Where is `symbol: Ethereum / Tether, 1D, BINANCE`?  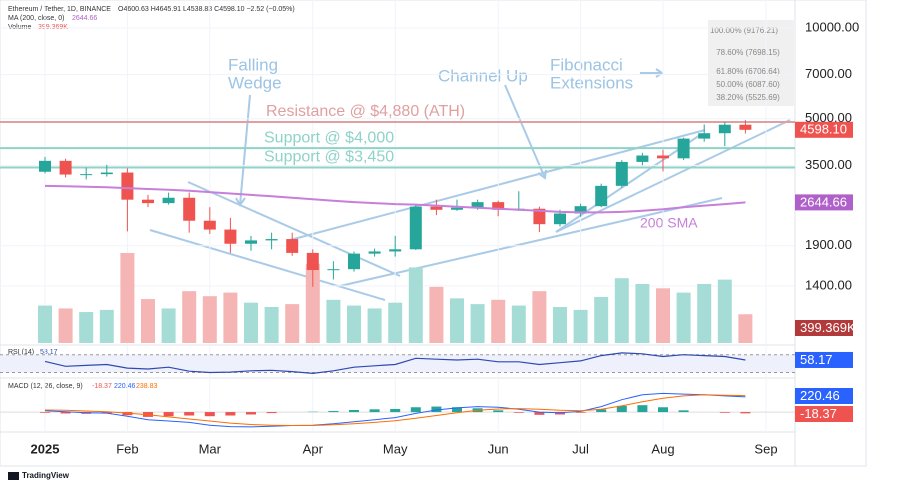
symbol: Ethereum / Tether, 1D, BINANCE is located at coordinates (59, 9).